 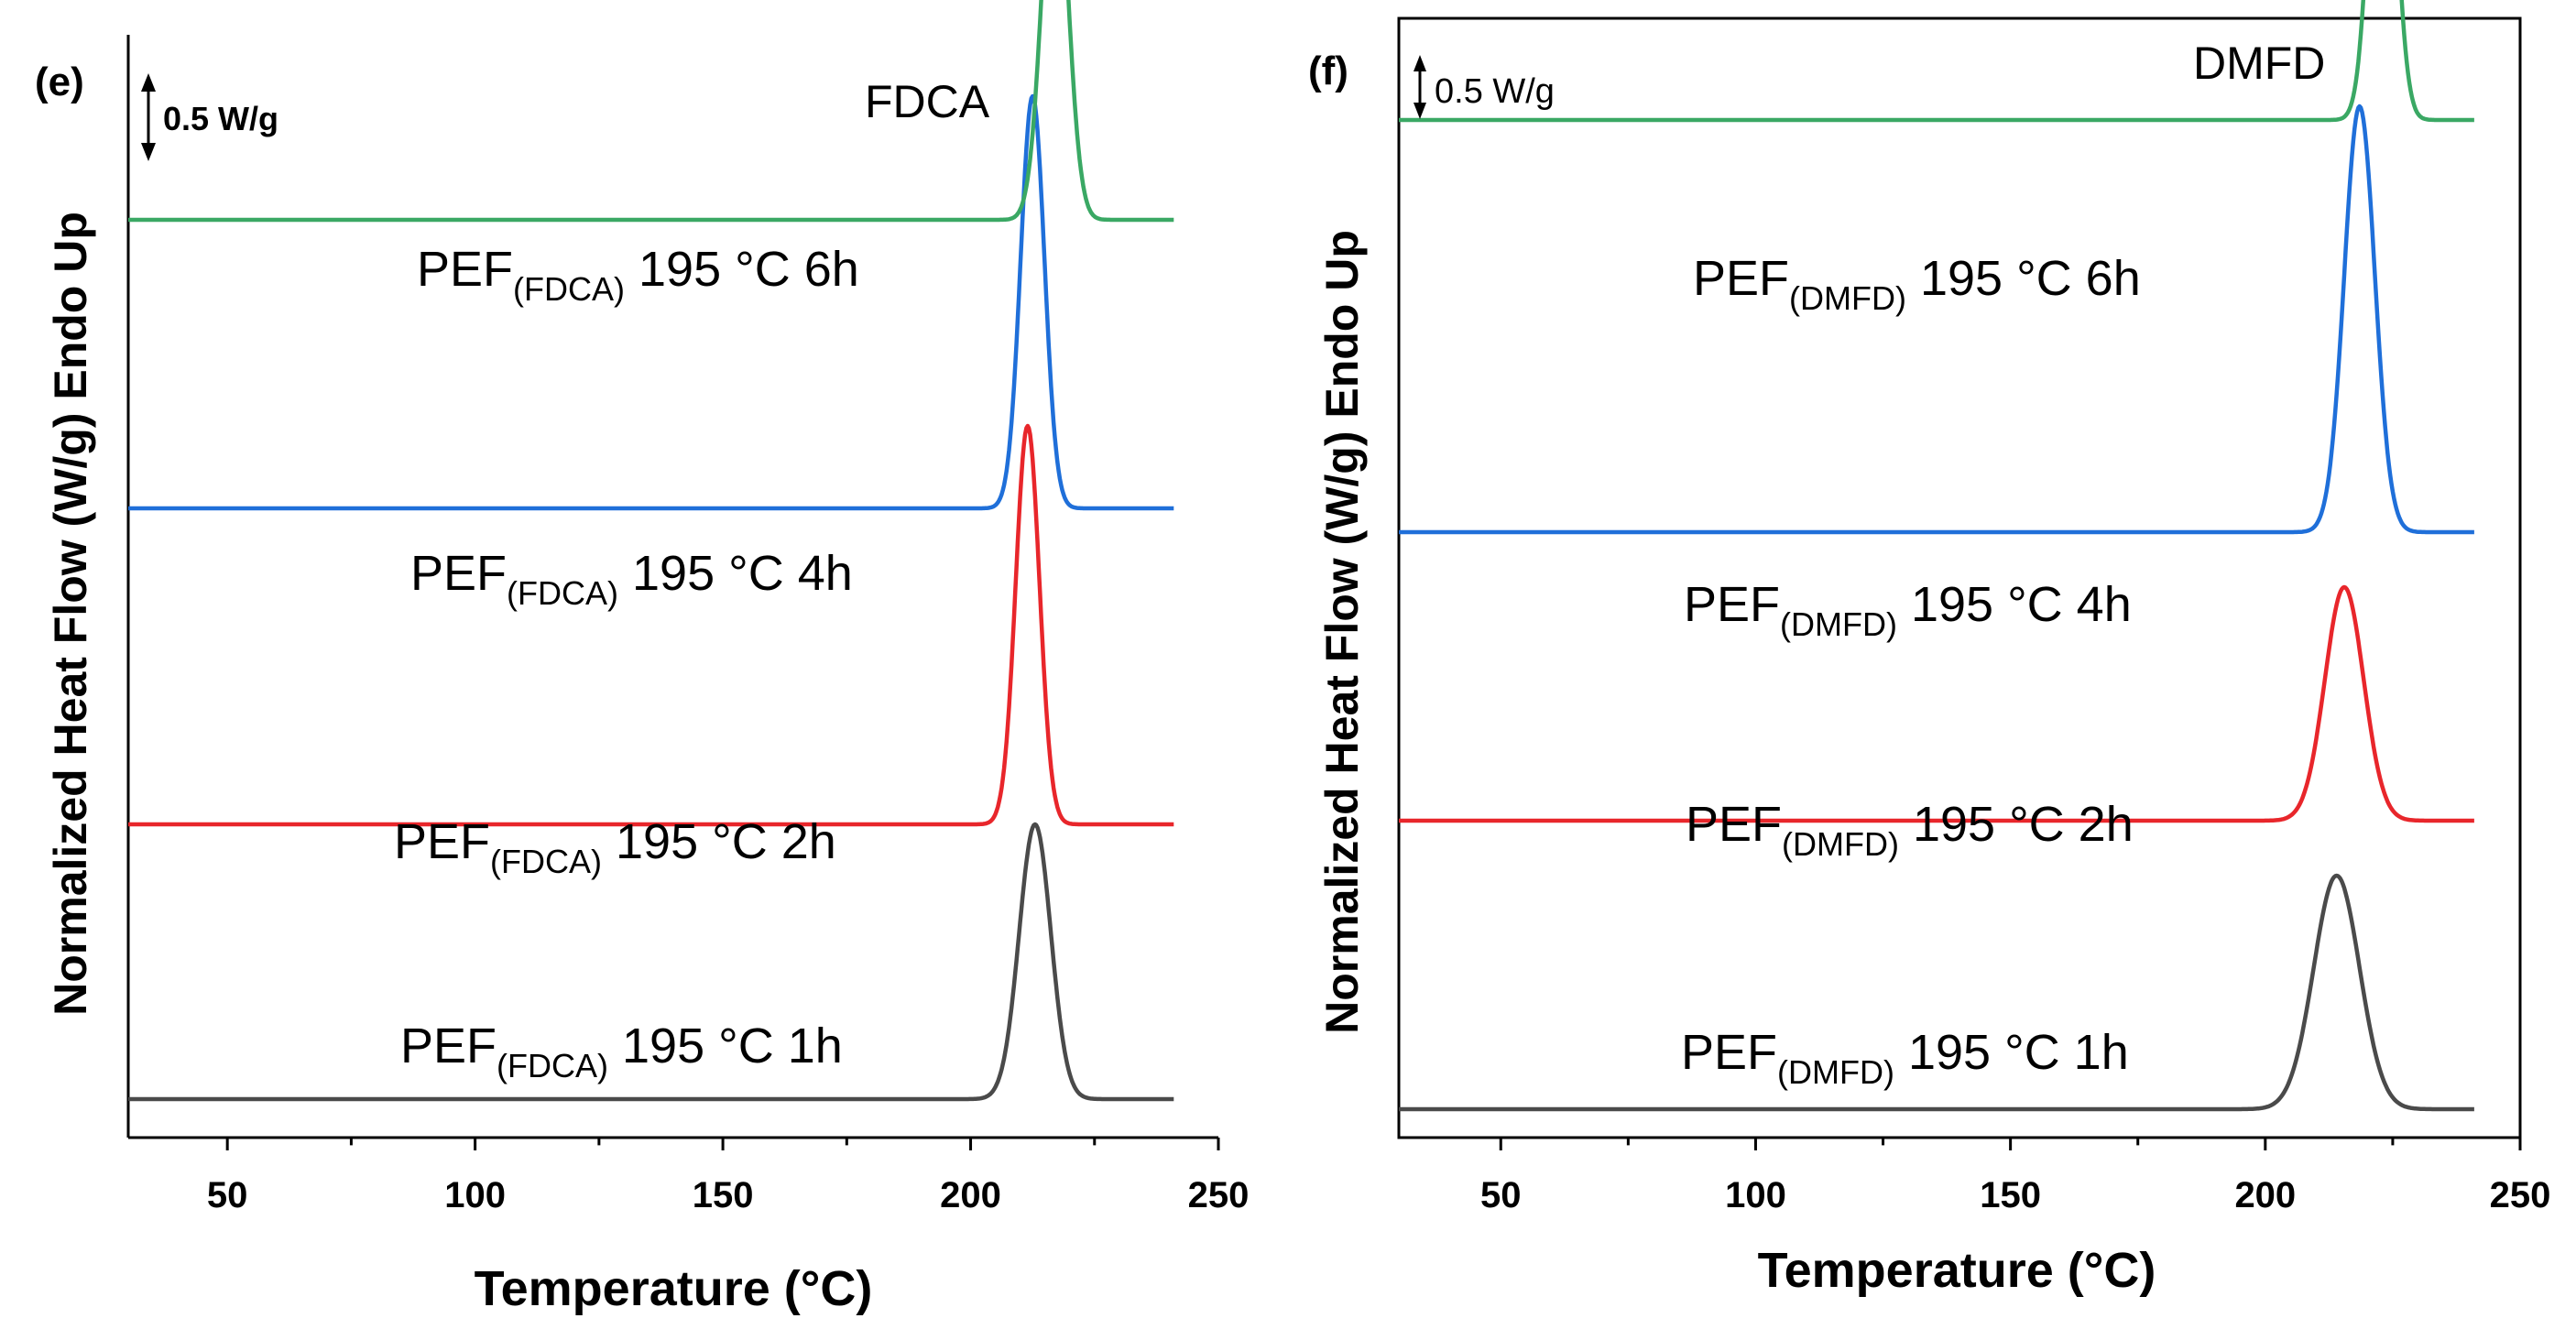 I want to click on panel-e-x-ticks: 50 100 150 200 250, so click(x=728, y=1176).